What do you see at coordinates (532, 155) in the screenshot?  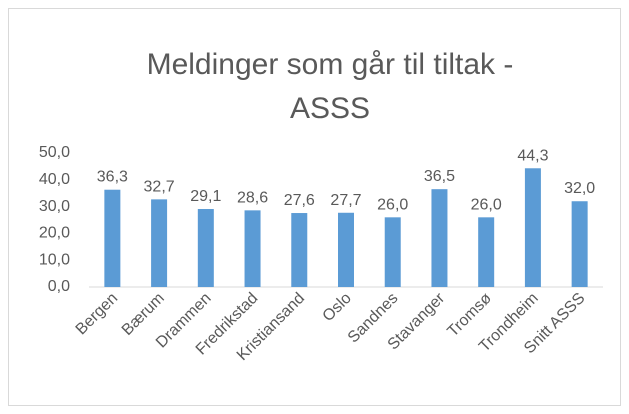 I see `value-label: 44,3` at bounding box center [532, 155].